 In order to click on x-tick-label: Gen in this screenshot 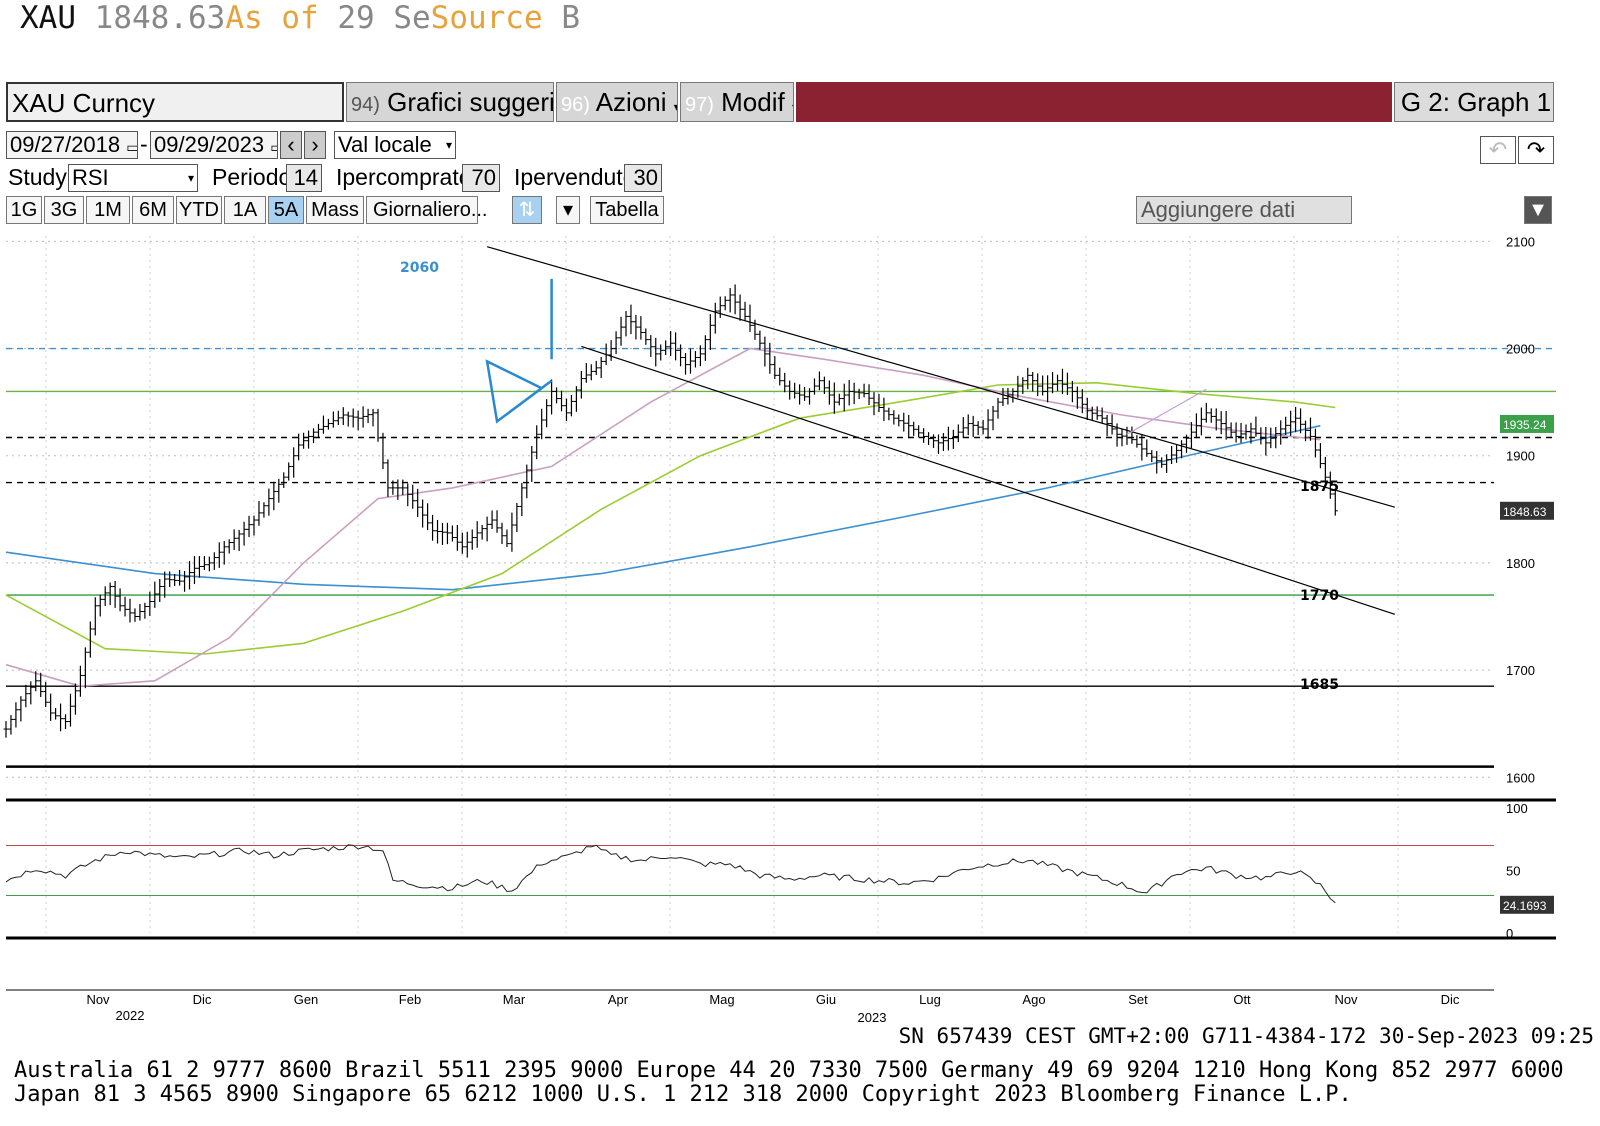, I will do `click(306, 999)`.